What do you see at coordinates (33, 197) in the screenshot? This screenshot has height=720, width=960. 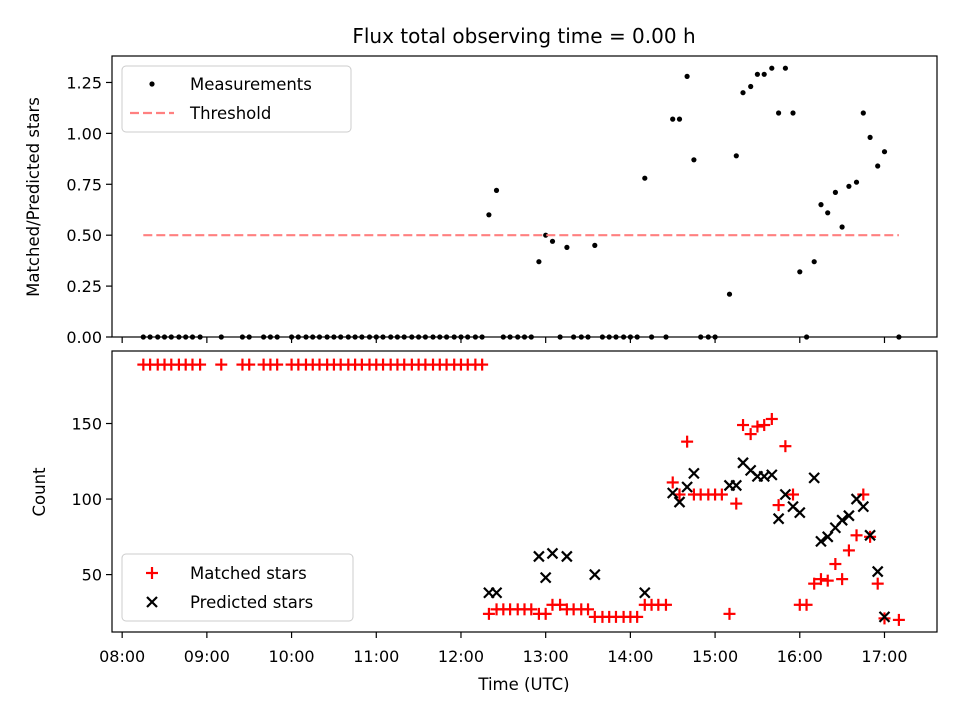 I see `ratio-y-axis-label: Matched/Predicted stars` at bounding box center [33, 197].